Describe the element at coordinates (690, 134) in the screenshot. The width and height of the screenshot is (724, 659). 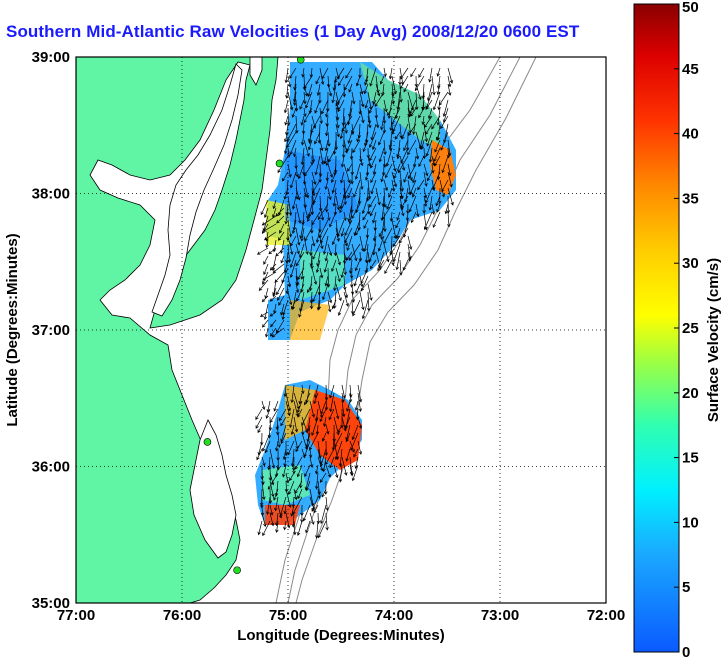
I see `colorbar-tick-label: 40` at that location.